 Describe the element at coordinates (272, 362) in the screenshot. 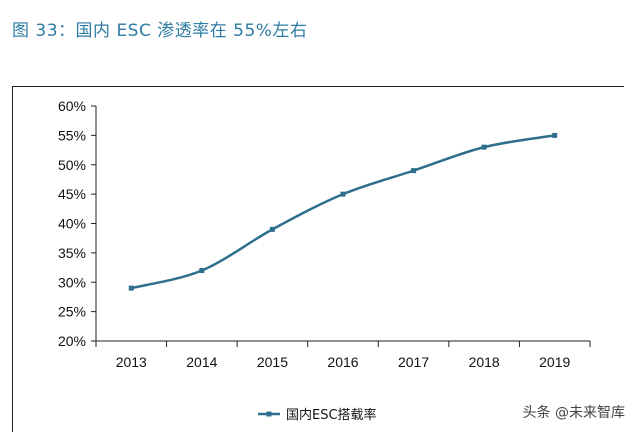

I see `x-tick-label: 2015` at that location.